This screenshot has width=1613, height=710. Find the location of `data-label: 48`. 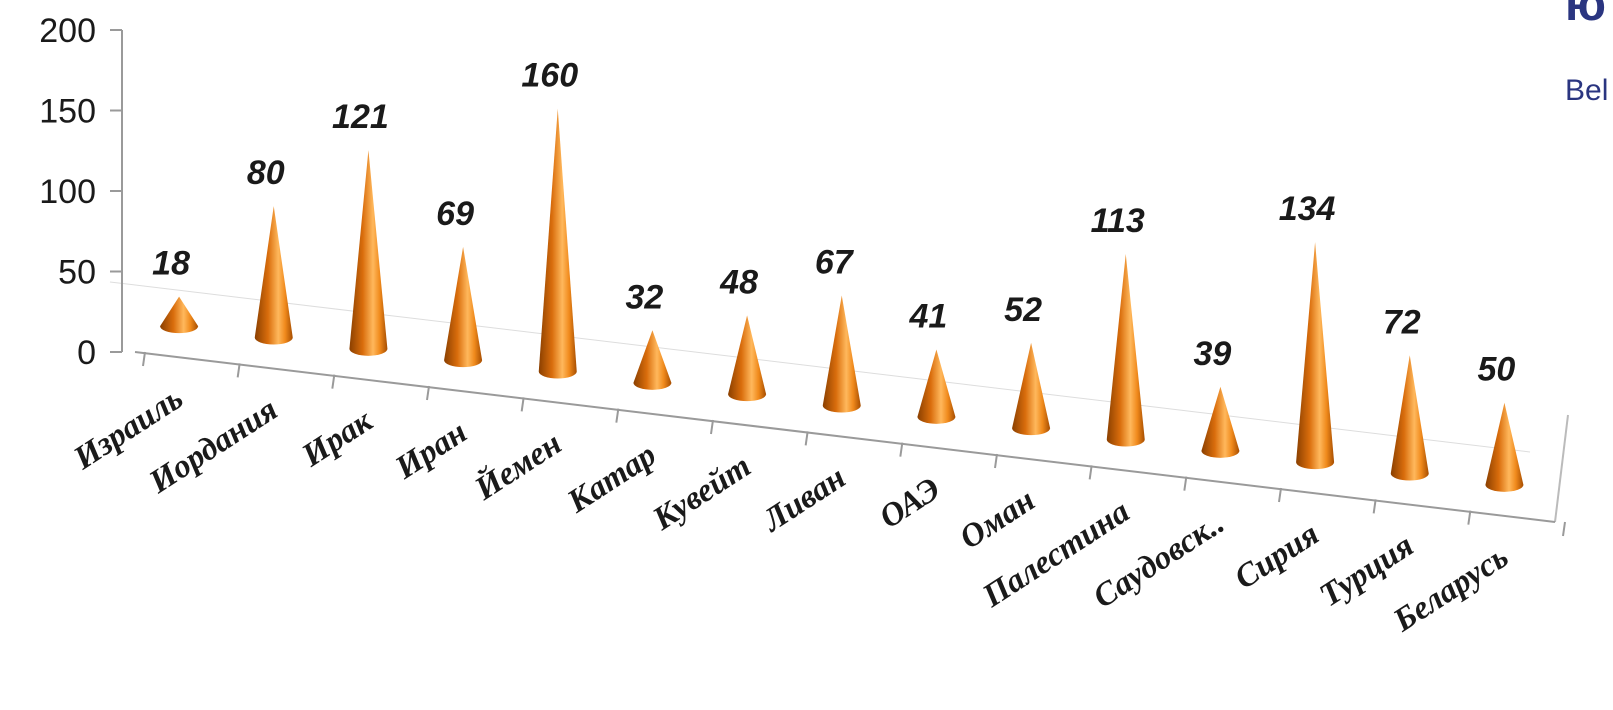

data-label: 48 is located at coordinates (738, 282).